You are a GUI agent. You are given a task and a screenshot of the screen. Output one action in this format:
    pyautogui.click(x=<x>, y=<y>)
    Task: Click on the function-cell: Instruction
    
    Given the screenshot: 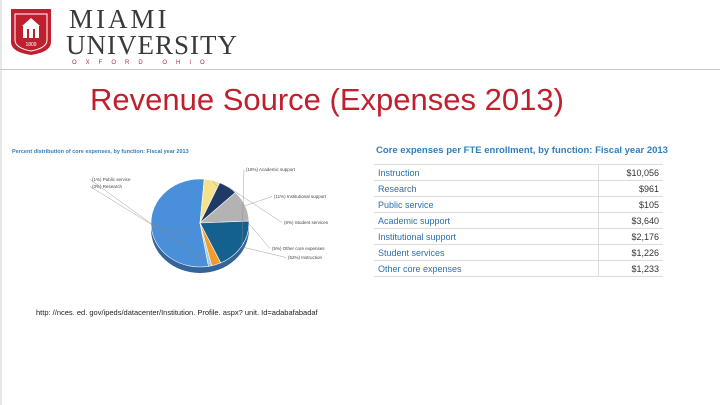 What is the action you would take?
    pyautogui.click(x=486, y=172)
    